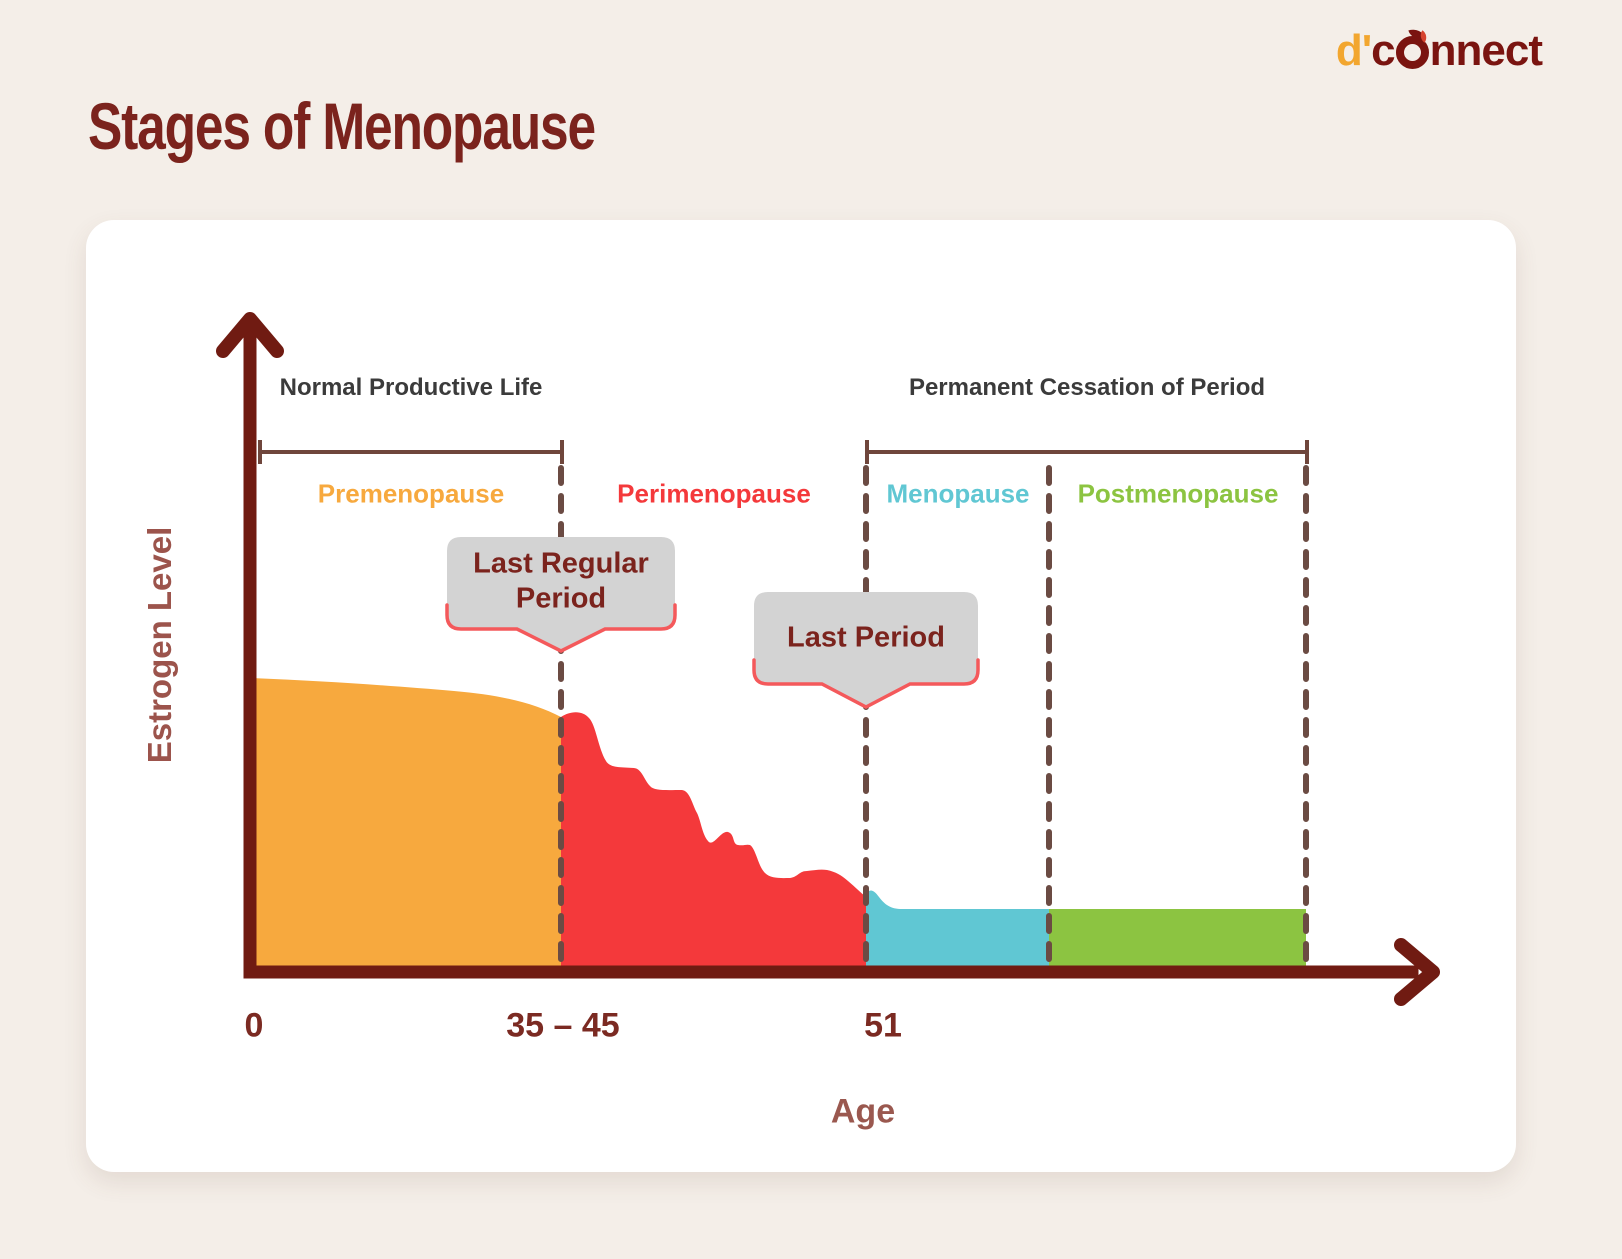  Describe the element at coordinates (561, 581) in the screenshot. I see `last-regular-period-text: Last Regular Period` at that location.